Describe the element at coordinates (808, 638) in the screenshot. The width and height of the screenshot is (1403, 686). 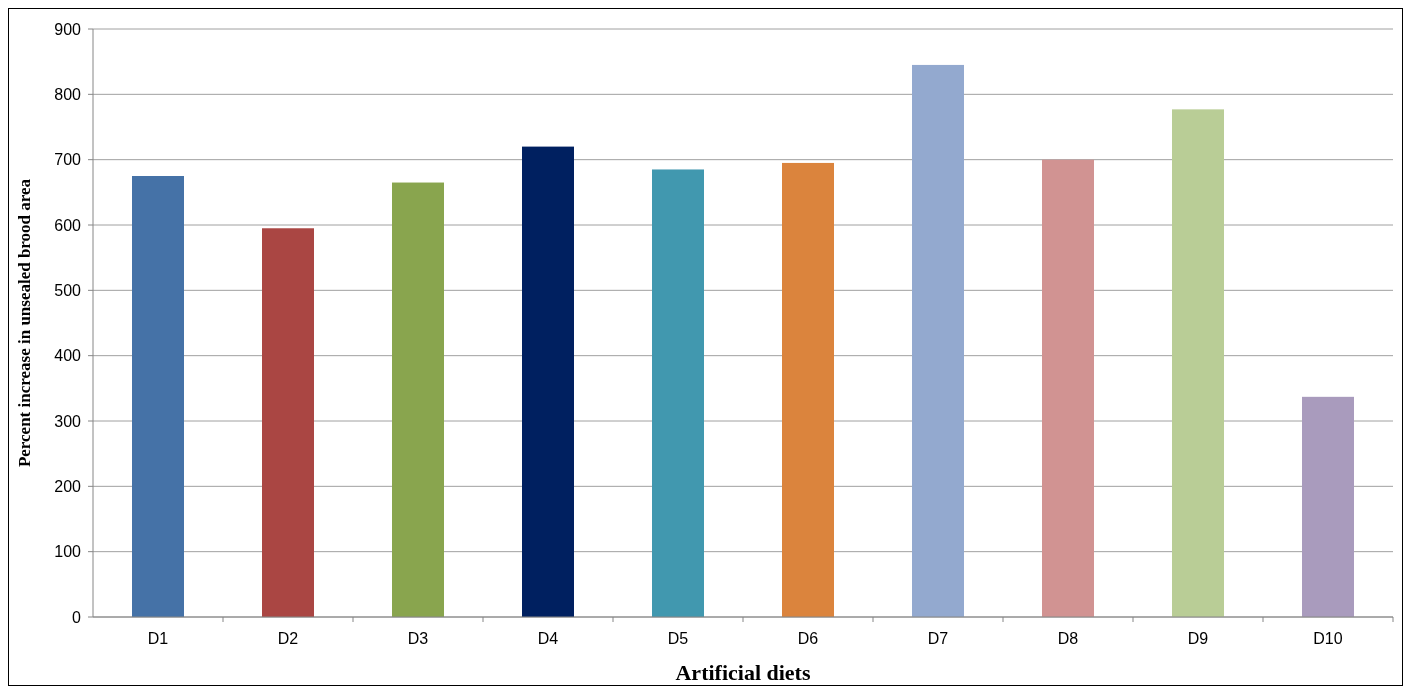
I see `x-tick-label: D6` at that location.